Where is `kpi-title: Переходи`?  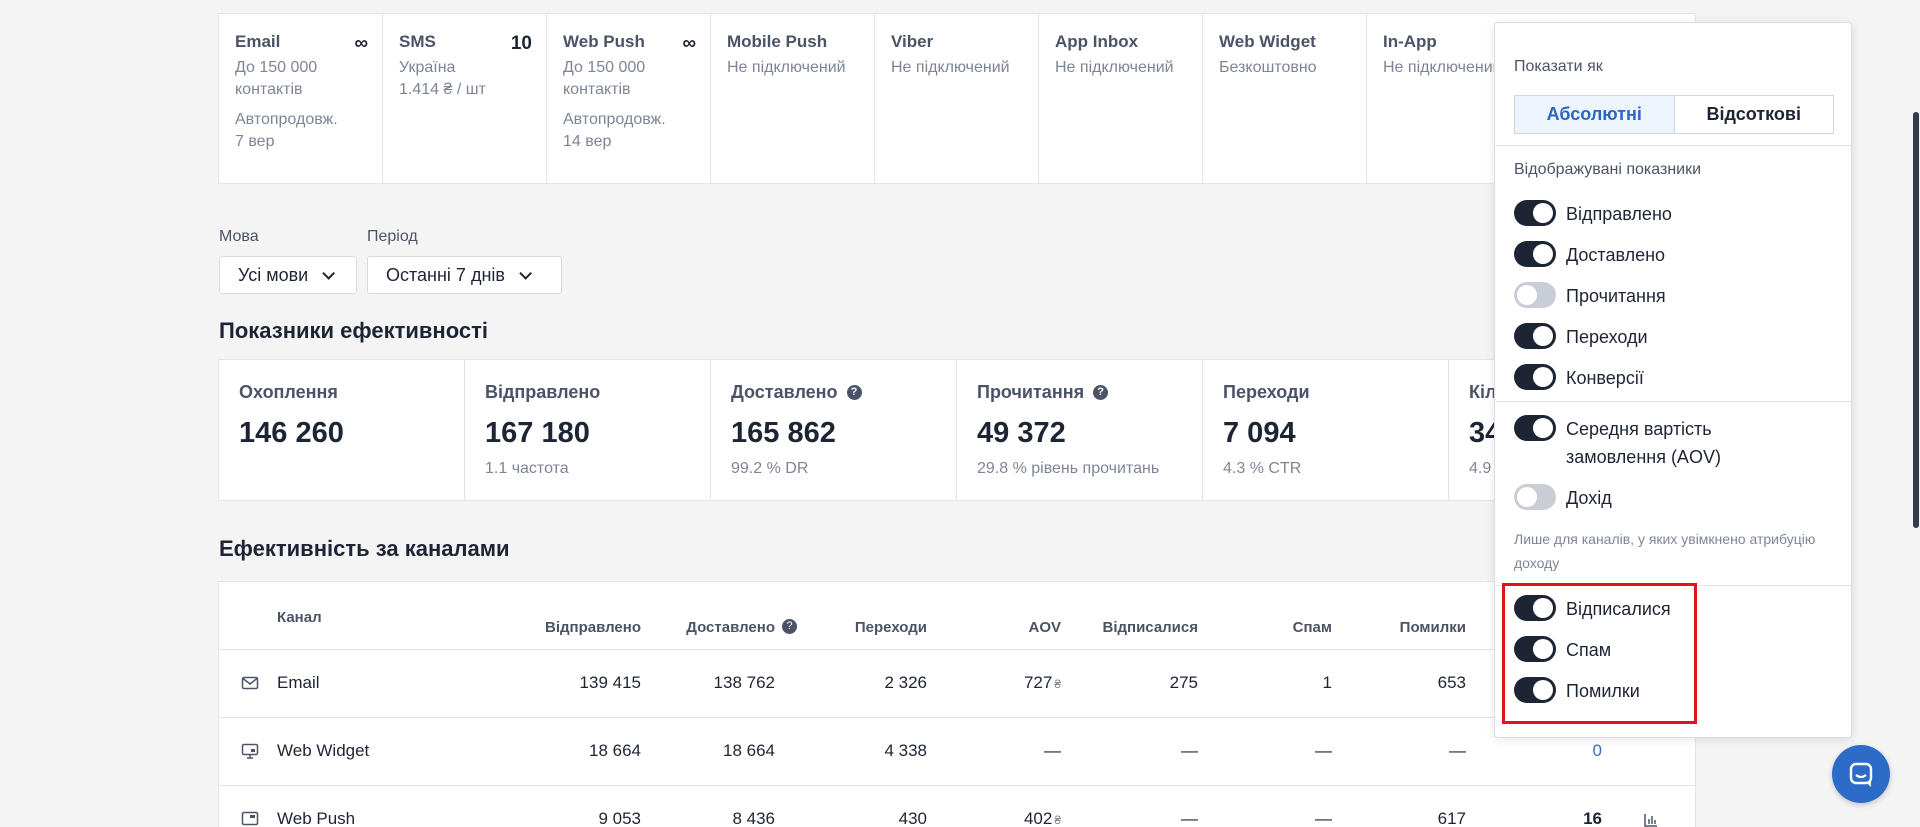
kpi-title: Переходи is located at coordinates (1335, 392).